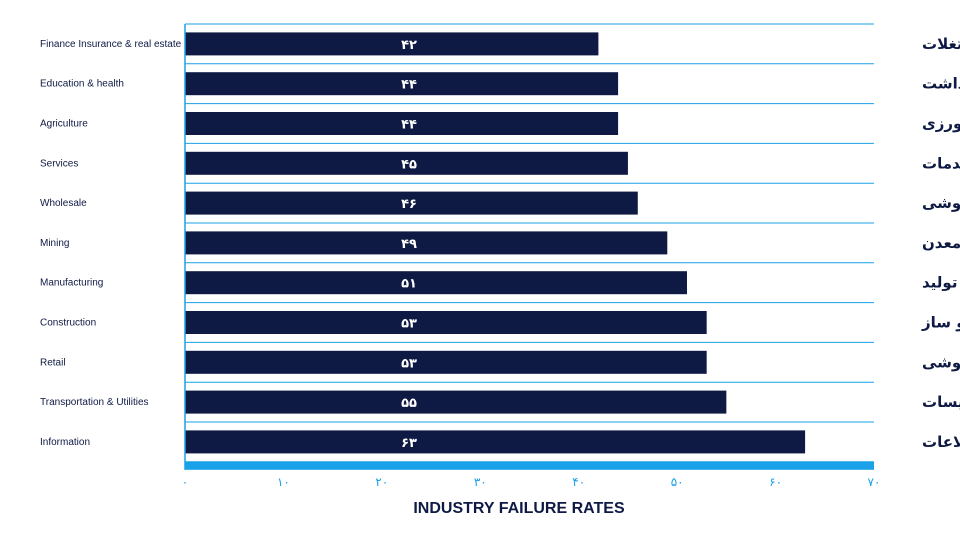 The height and width of the screenshot is (538, 960). What do you see at coordinates (64, 124) in the screenshot?
I see `category-label-en: Agriculture` at bounding box center [64, 124].